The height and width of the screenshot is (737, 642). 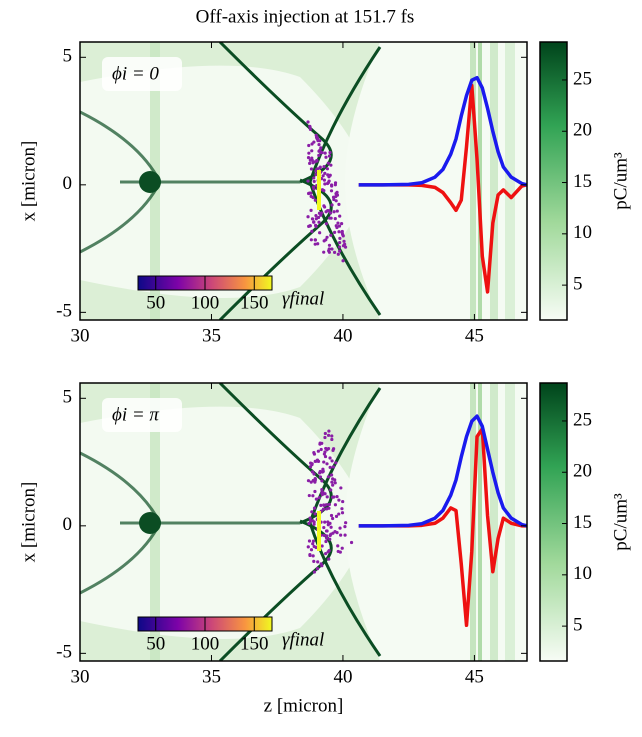 What do you see at coordinates (80, 676) in the screenshot?
I see `x-tick-label: 30` at bounding box center [80, 676].